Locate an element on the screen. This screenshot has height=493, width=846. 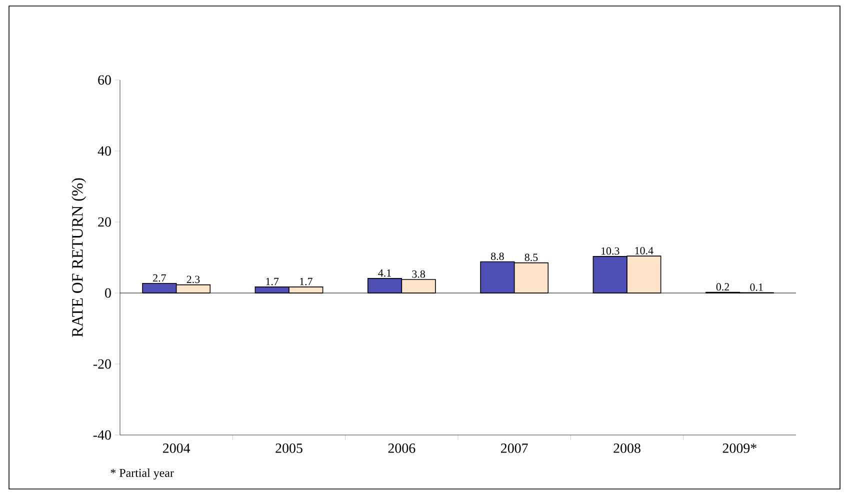
x-tick-label: 2007 is located at coordinates (514, 448).